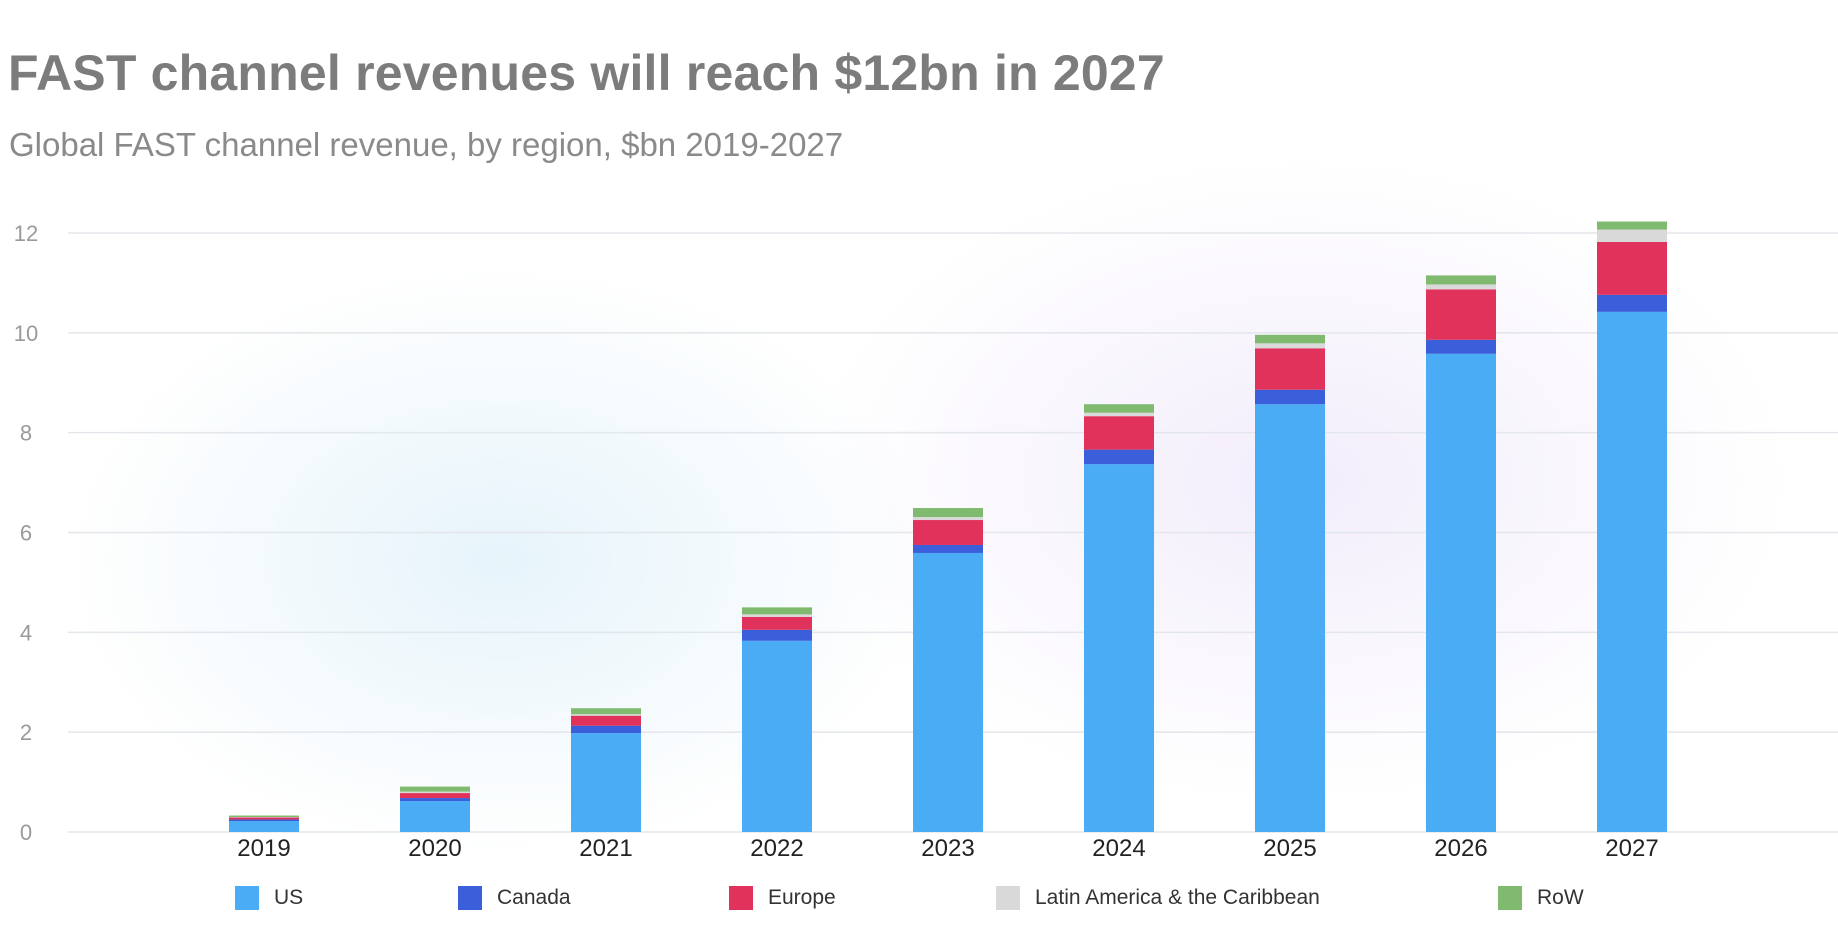 The height and width of the screenshot is (949, 1838). I want to click on x-tick-label: 2021, so click(605, 848).